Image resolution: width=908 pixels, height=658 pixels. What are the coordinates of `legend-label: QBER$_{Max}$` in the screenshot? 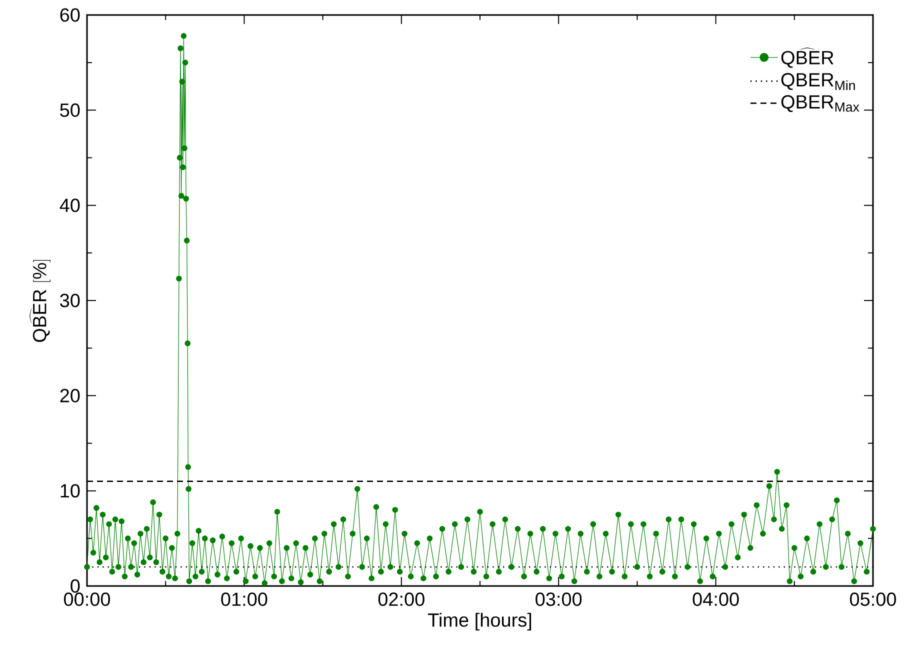 It's located at (820, 103).